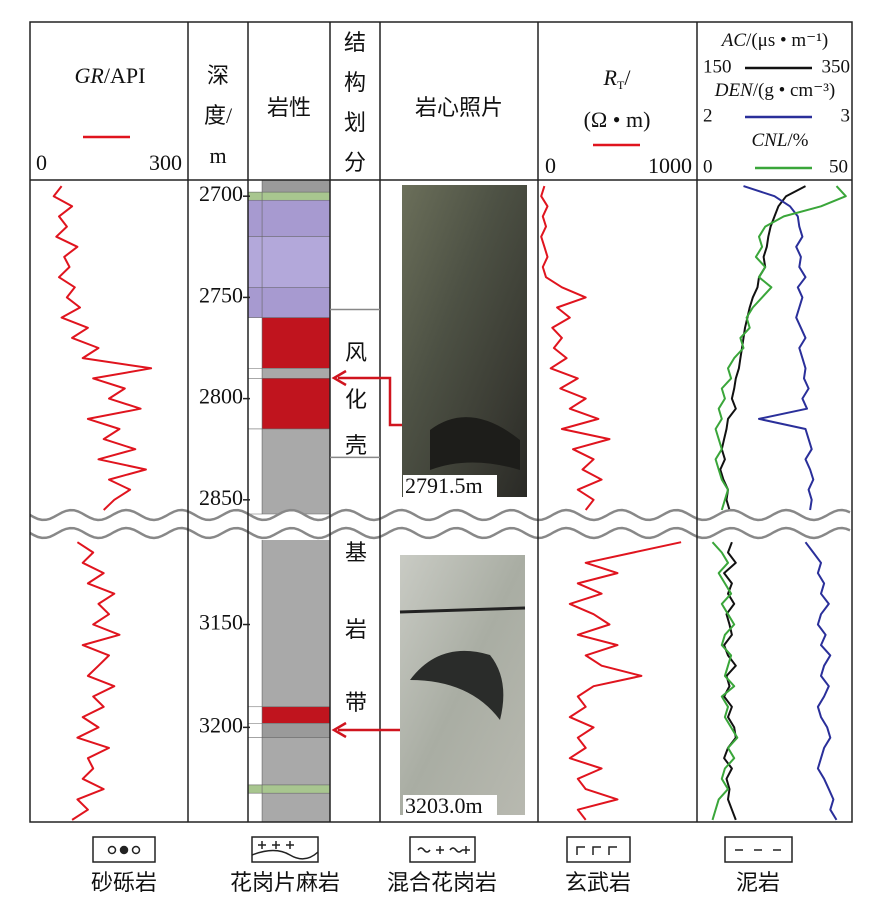 Image resolution: width=886 pixels, height=908 pixels. What do you see at coordinates (355, 122) in the screenshot?
I see `track-title: 划` at bounding box center [355, 122].